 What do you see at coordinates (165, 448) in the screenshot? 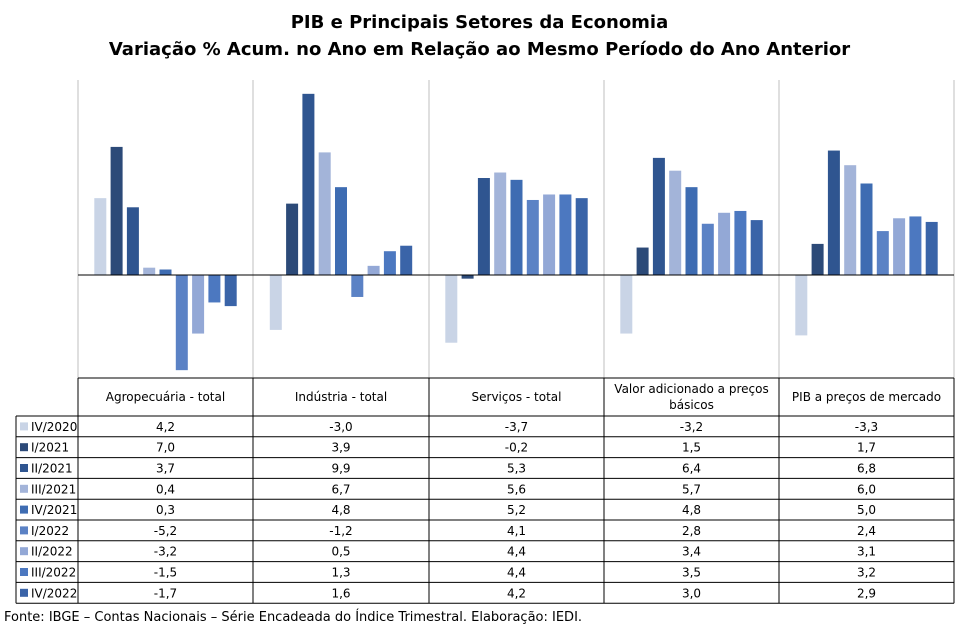
I see `data-label: 7,0` at bounding box center [165, 448].